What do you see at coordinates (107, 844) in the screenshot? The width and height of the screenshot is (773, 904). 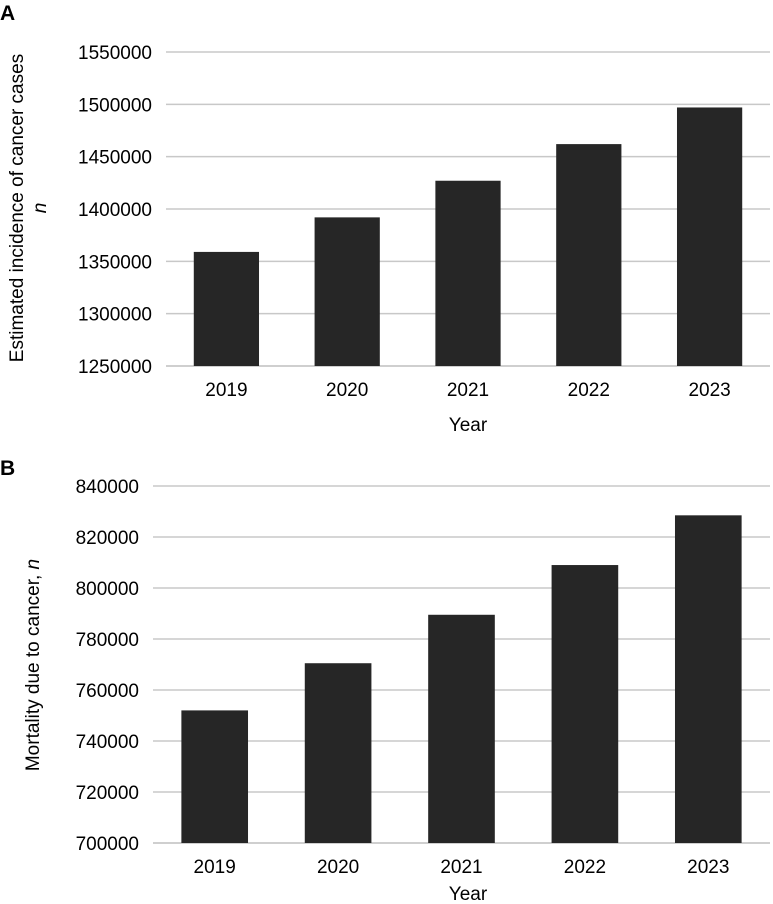 I see `y-tick-label: 700000` at bounding box center [107, 844].